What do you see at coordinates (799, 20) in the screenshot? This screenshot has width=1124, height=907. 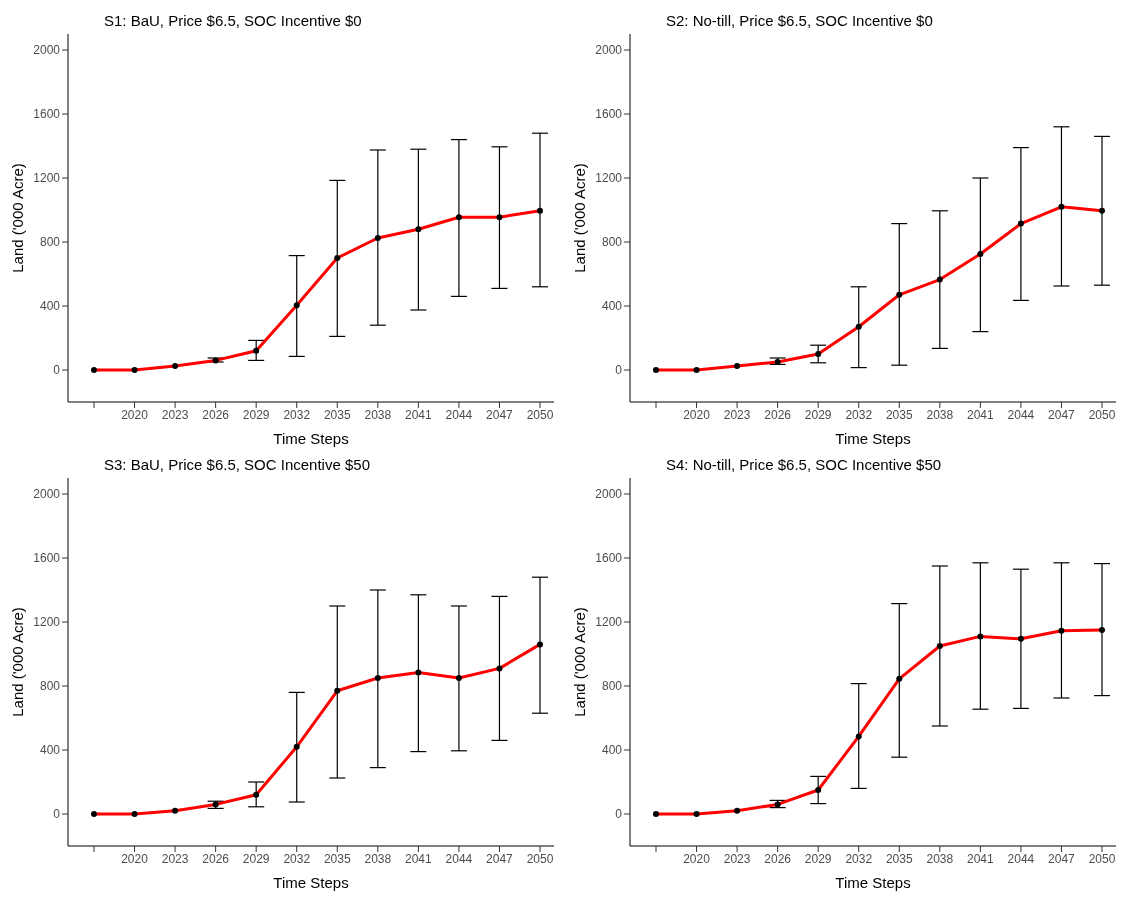 I see `chart-title: S2: No-till, Price $6.5, SOC Incentive $0` at bounding box center [799, 20].